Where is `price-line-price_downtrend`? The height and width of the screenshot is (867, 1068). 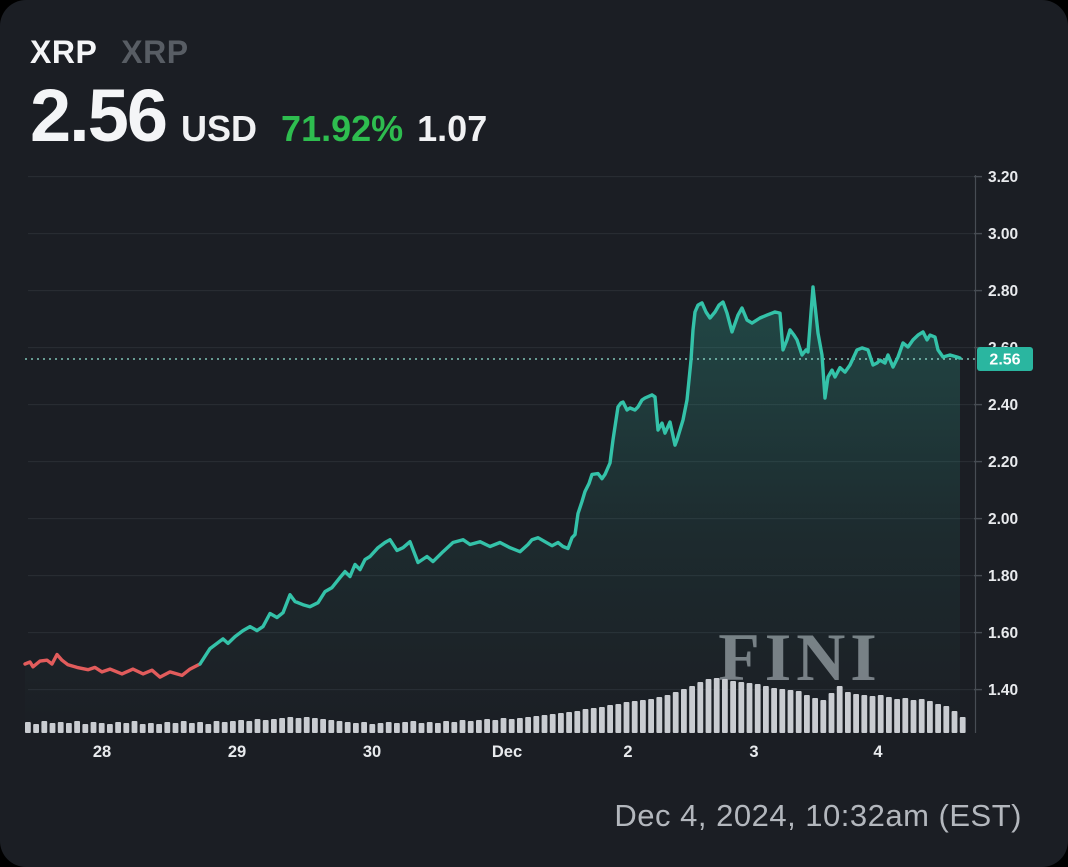 price-line-price_downtrend is located at coordinates (112, 665).